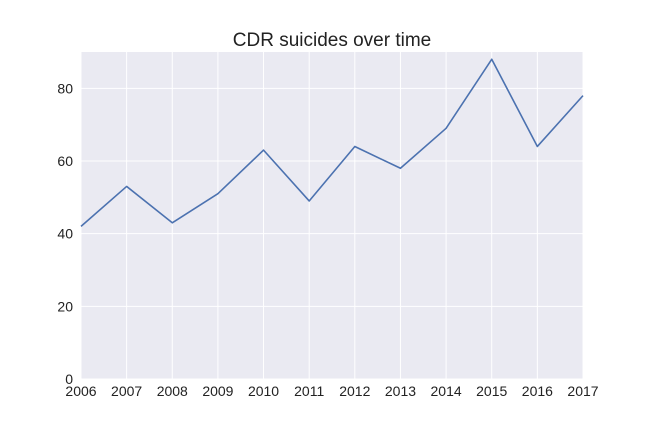  Describe the element at coordinates (537, 391) in the screenshot. I see `x-tick-label: 2016` at that location.